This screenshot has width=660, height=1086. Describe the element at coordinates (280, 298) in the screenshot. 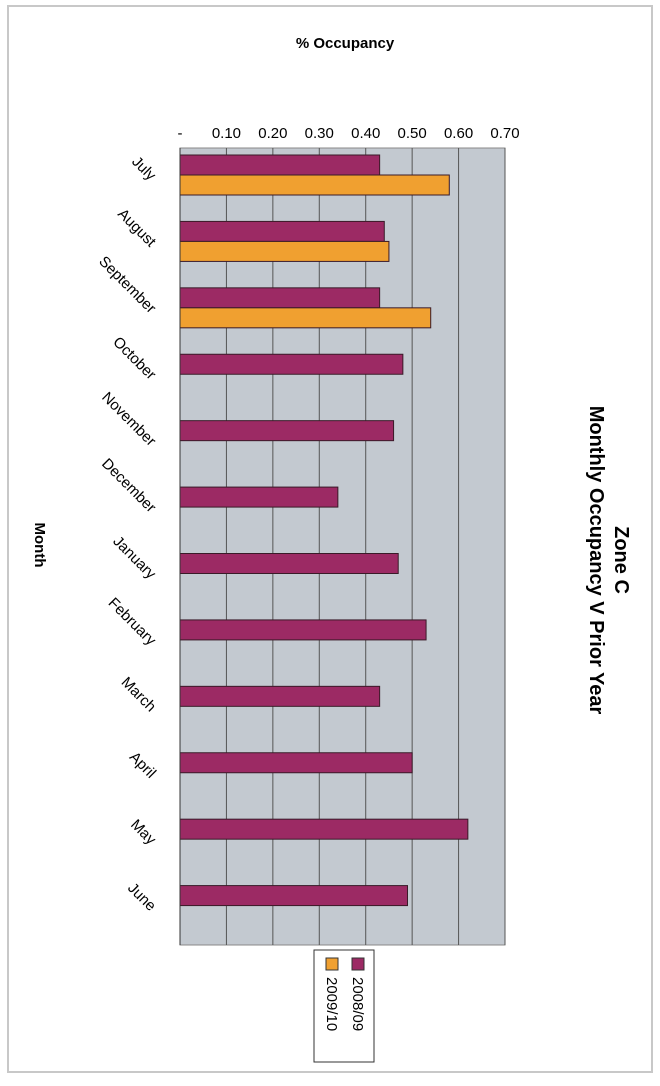

I see `bar-2008-09-september` at that location.